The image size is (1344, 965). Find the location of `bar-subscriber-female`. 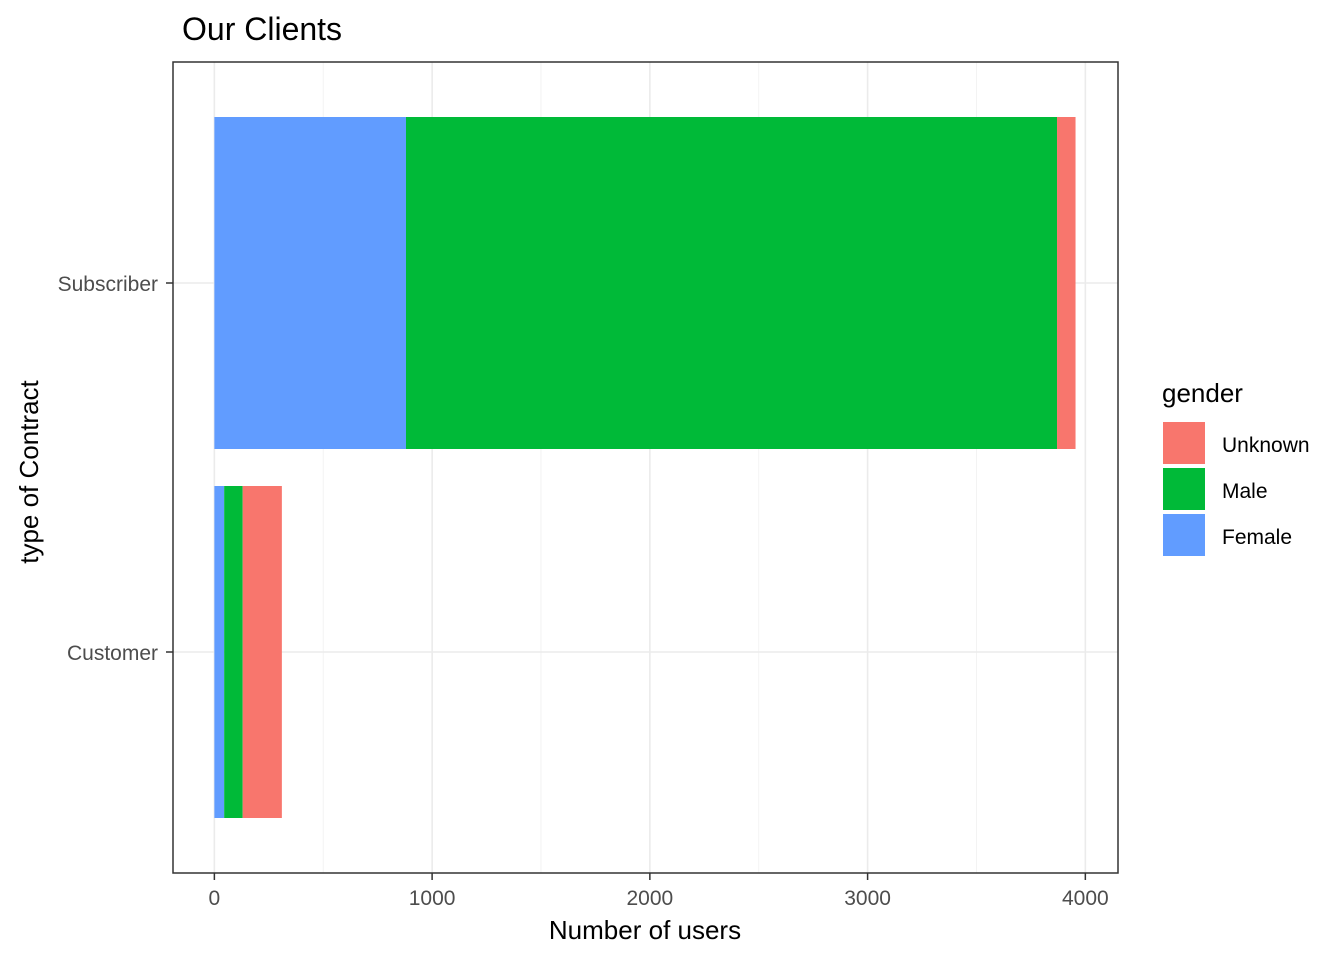

bar-subscriber-female is located at coordinates (310, 283).